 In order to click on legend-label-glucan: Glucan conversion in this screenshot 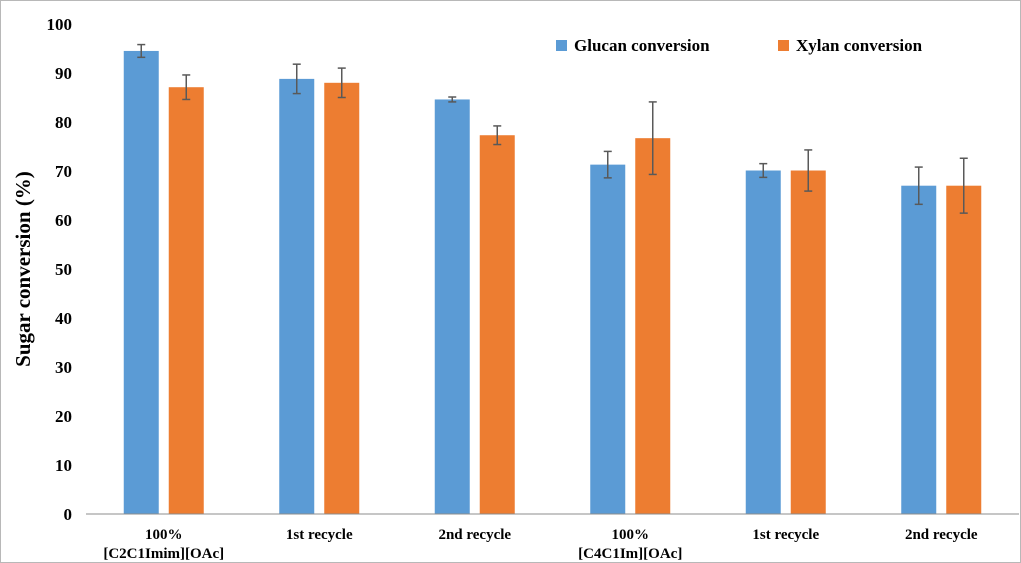, I will do `click(642, 45)`.